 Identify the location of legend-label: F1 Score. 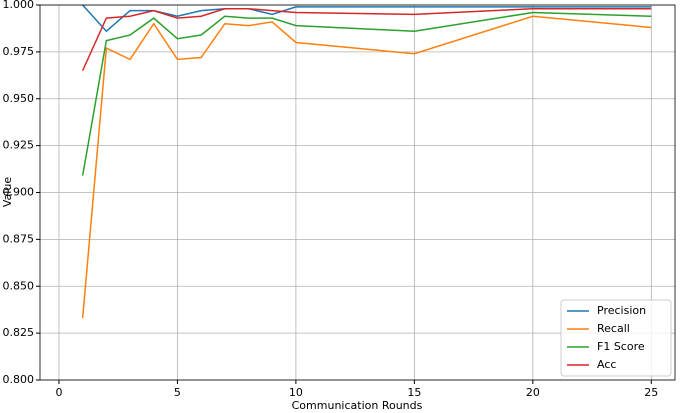
(621, 346).